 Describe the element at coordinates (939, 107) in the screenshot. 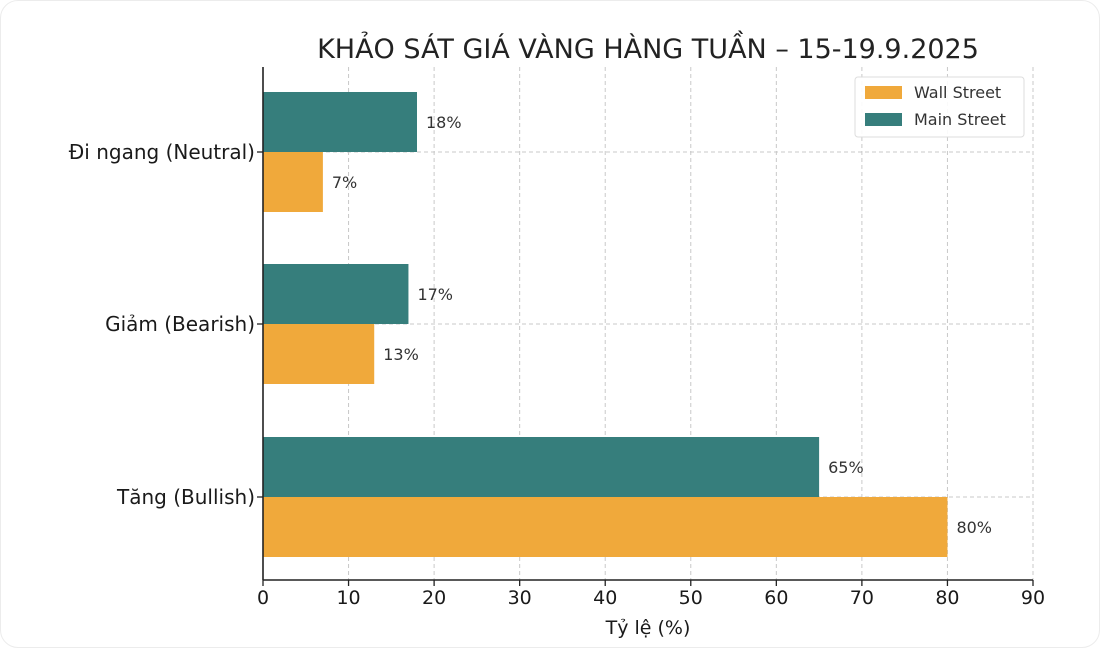

I see `legend: Wall Street Main Street` at that location.